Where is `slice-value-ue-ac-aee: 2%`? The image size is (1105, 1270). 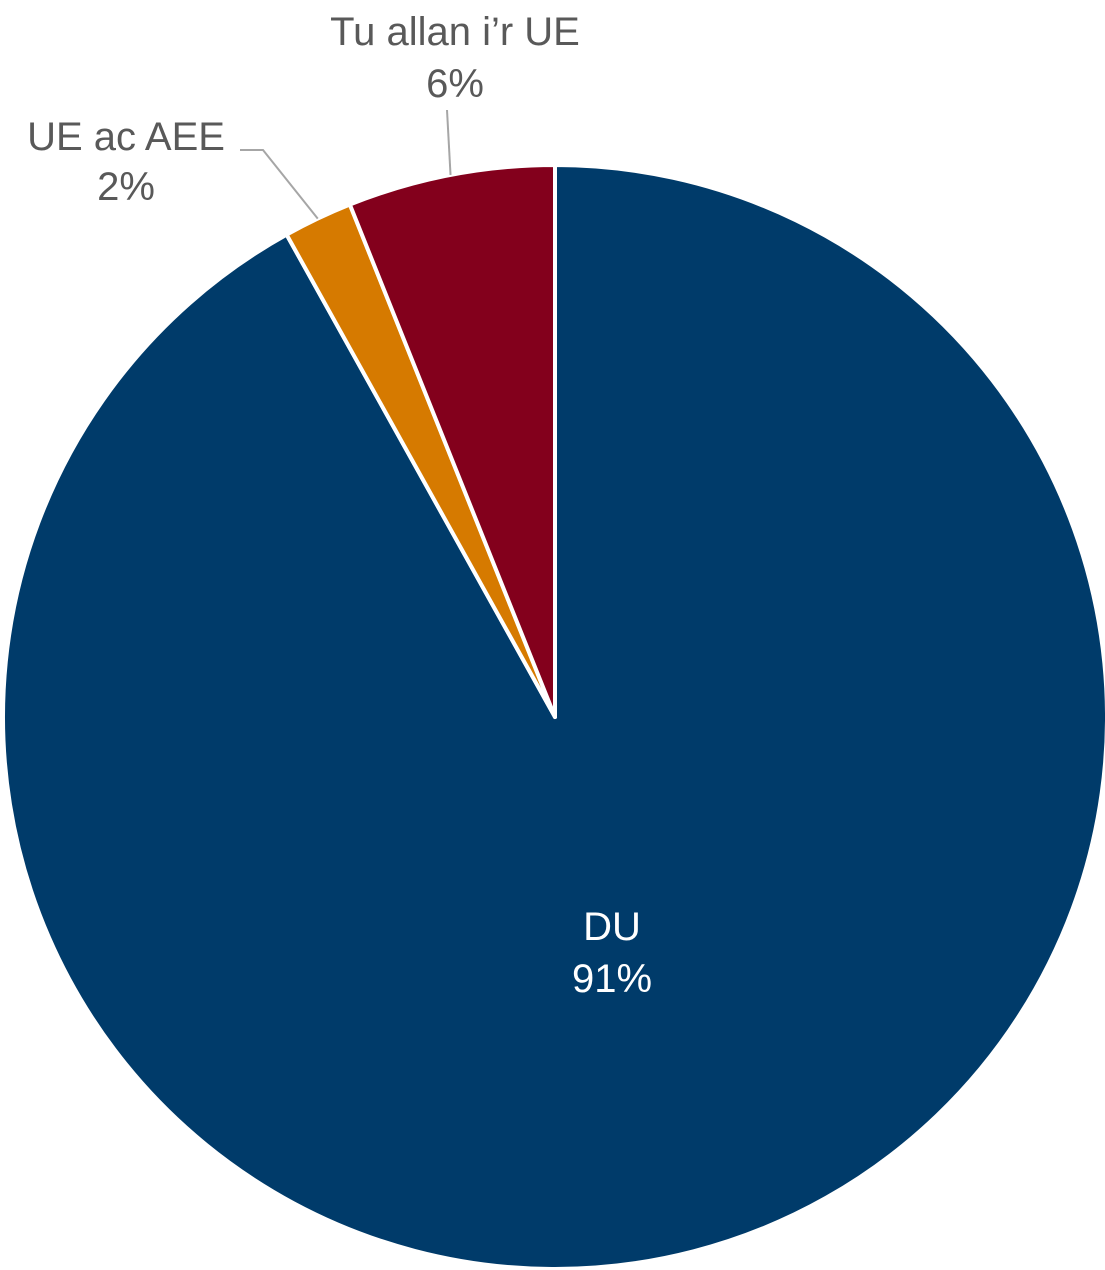 slice-value-ue-ac-aee: 2% is located at coordinates (126, 187).